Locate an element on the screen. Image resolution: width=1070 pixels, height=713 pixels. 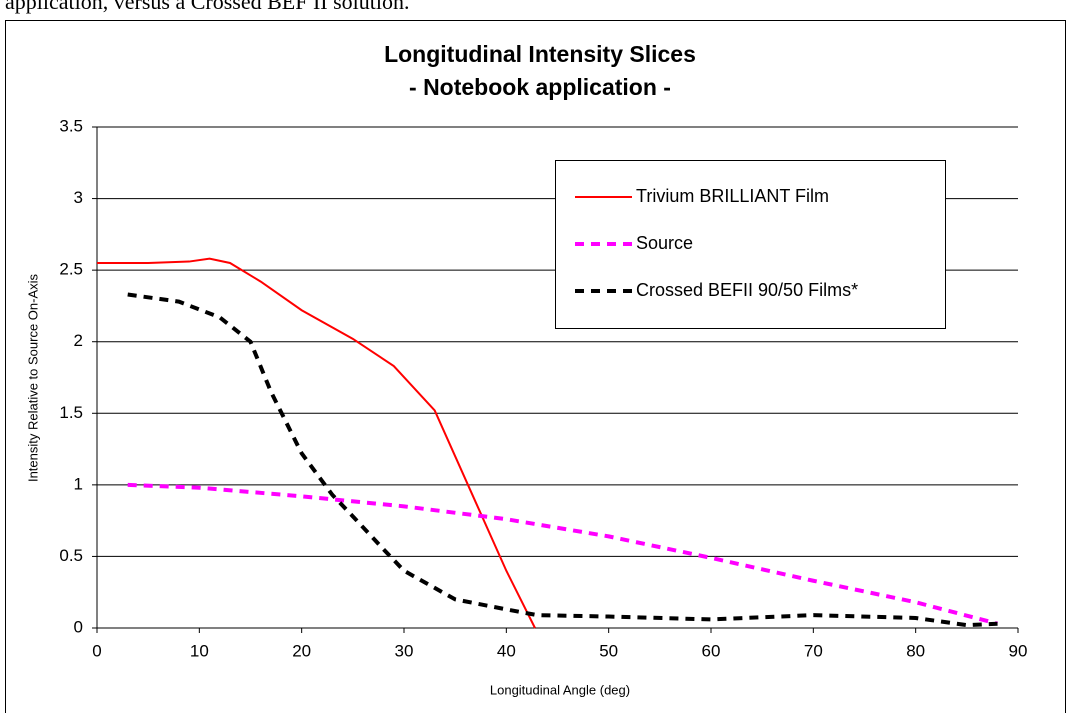
x-tick-label: 20 is located at coordinates (301, 650).